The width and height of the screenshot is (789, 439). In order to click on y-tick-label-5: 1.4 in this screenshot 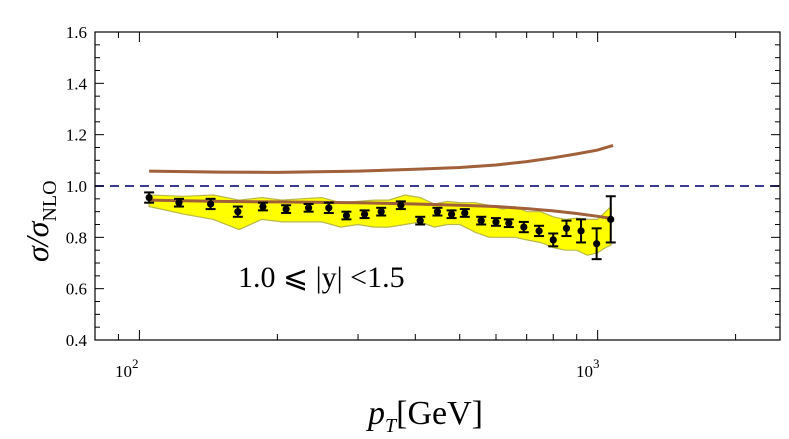, I will do `click(77, 83)`.